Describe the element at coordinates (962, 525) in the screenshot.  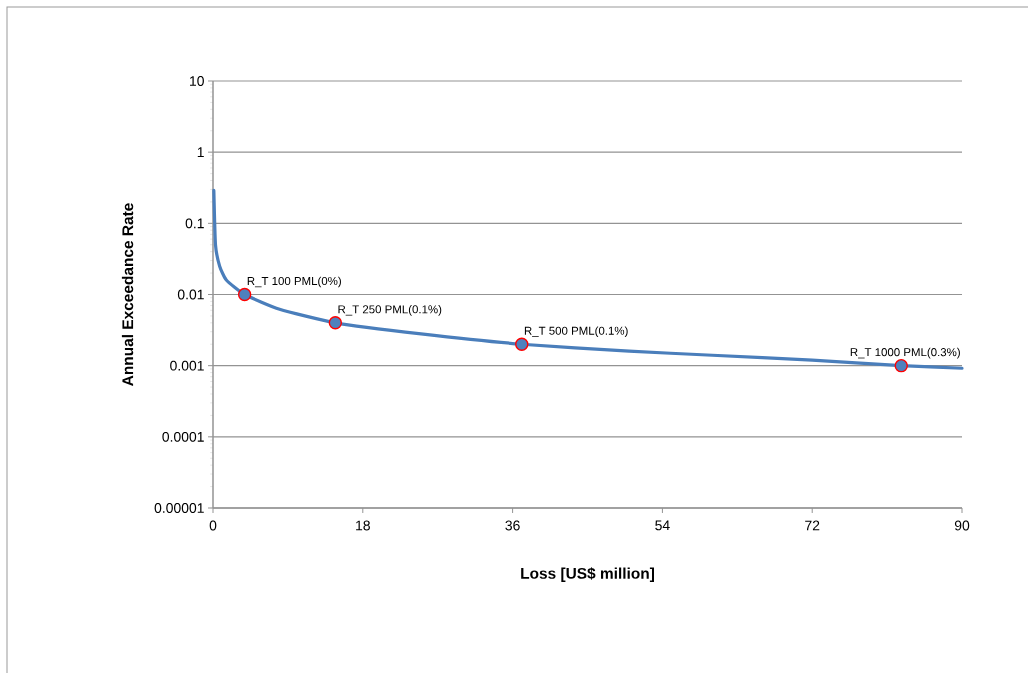
I see `x-tick-label: 90` at that location.